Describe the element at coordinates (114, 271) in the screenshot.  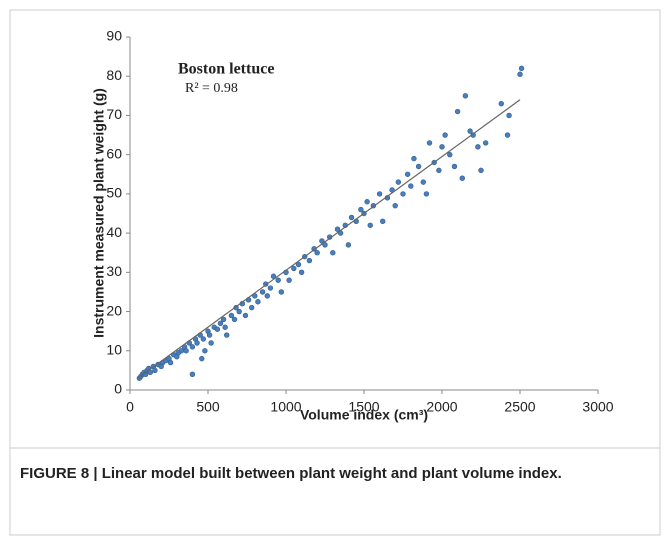
I see `y-tick-label: 30` at that location.